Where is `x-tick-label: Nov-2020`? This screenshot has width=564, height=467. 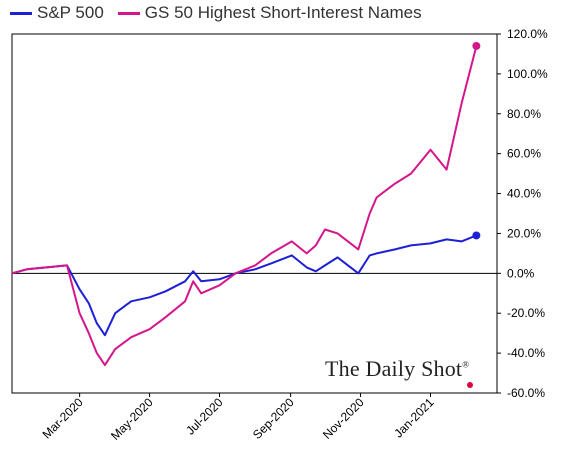
x-tick-label: Nov-2020 is located at coordinates (343, 418).